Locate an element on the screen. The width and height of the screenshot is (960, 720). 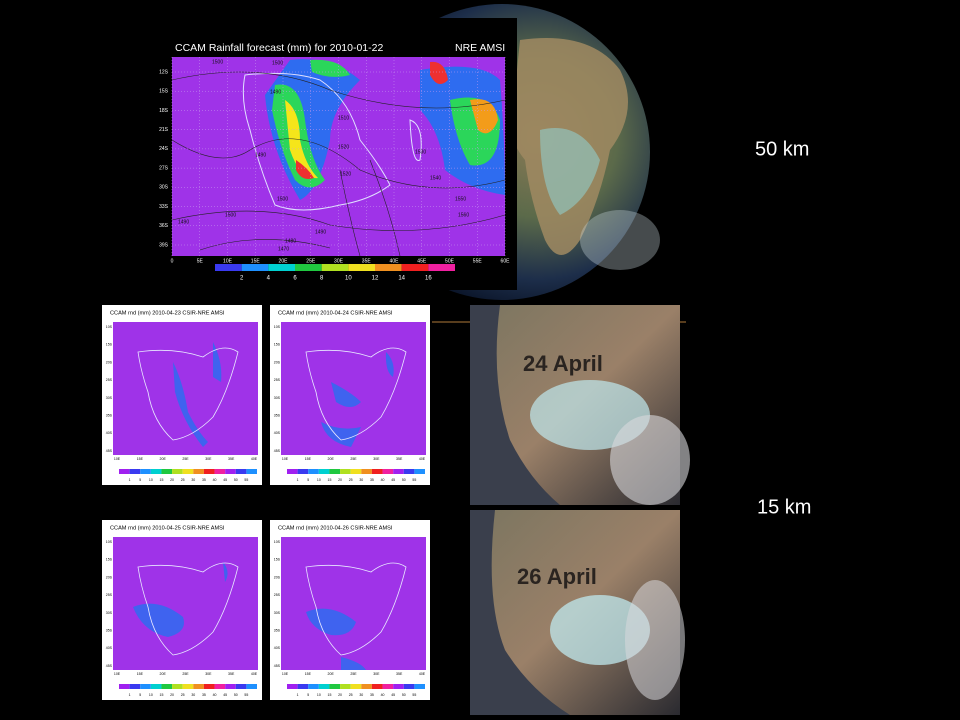
x-axis-label: 60E is located at coordinates (506, 261).